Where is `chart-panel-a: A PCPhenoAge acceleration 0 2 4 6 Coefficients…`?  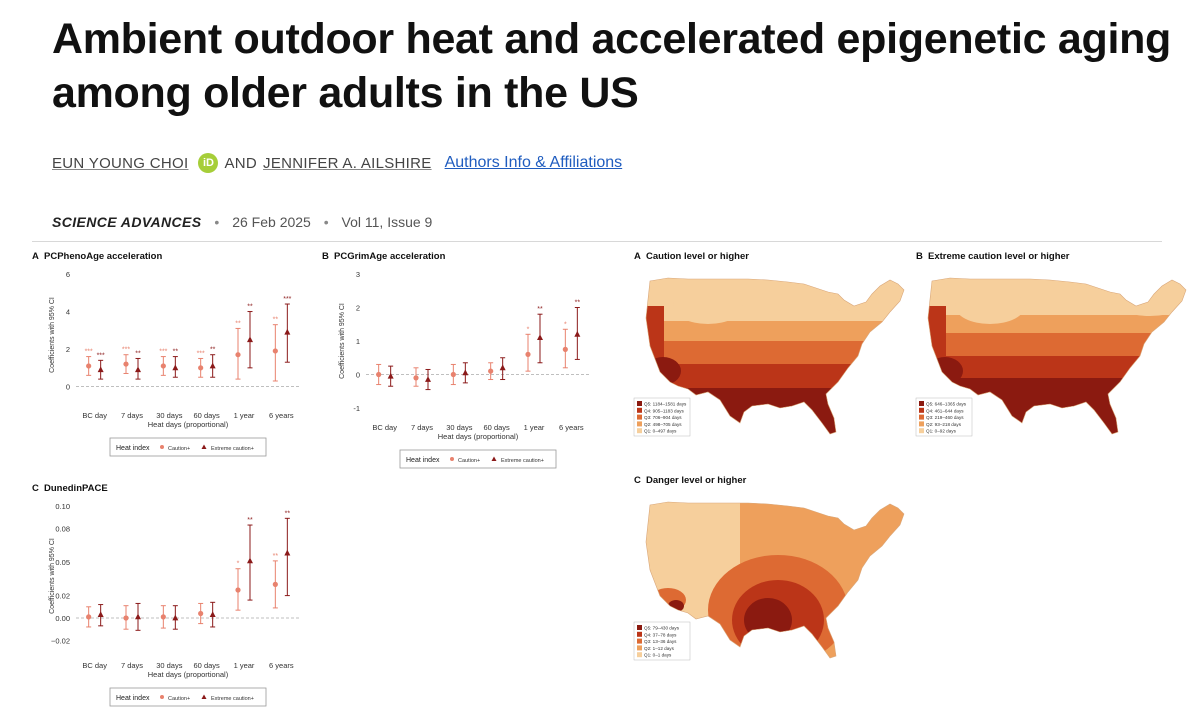
chart-panel-a: A PCPhenoAge acceleration 0 2 4 6 Coefficients… is located at coordinates (166, 354).